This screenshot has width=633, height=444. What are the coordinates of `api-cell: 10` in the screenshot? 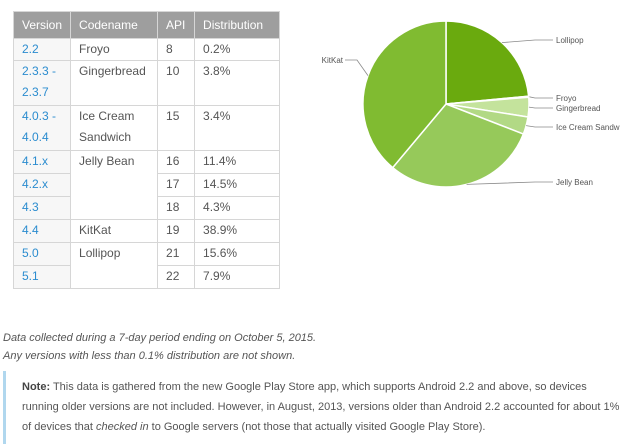 It's located at (176, 83).